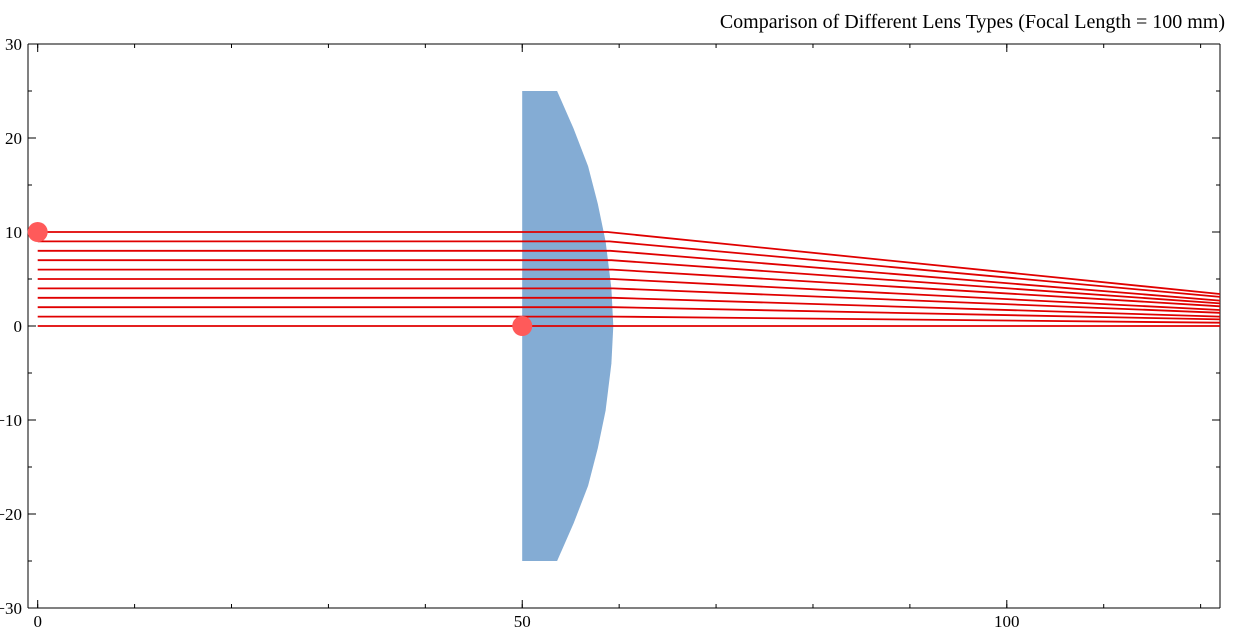  Describe the element at coordinates (1007, 621) in the screenshot. I see `x-tick-label: 100` at that location.